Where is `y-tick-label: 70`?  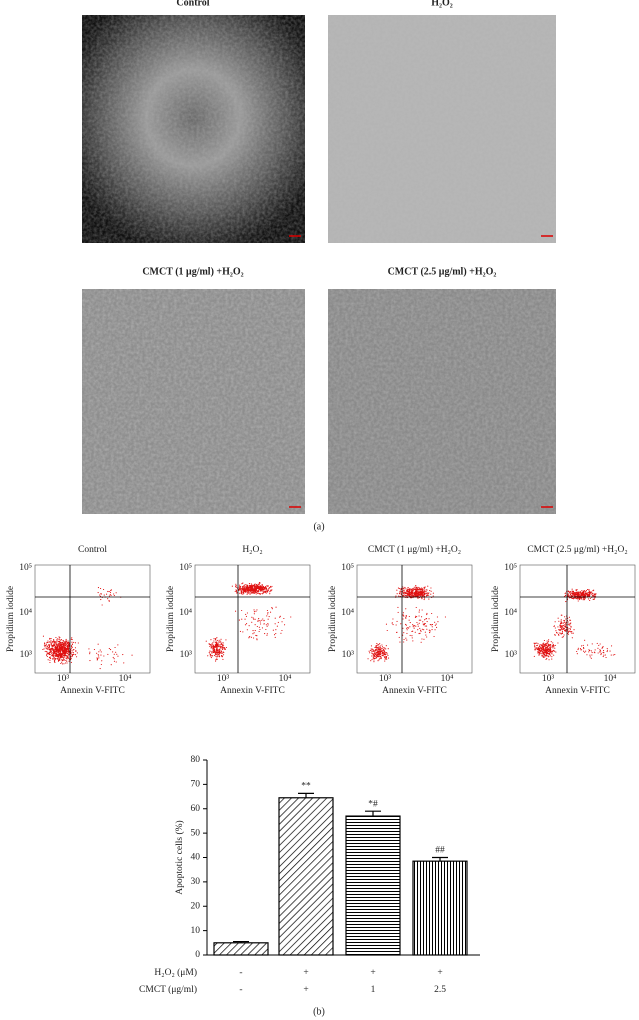
y-tick-label: 70 is located at coordinates (196, 785).